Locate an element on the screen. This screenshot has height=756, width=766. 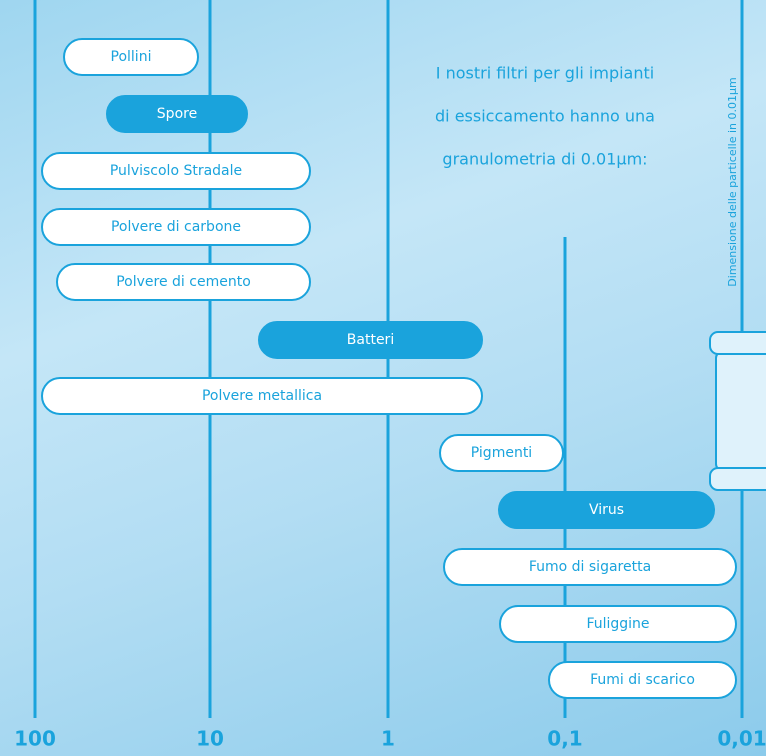
item-label: Fumi di scarico is located at coordinates (642, 680).